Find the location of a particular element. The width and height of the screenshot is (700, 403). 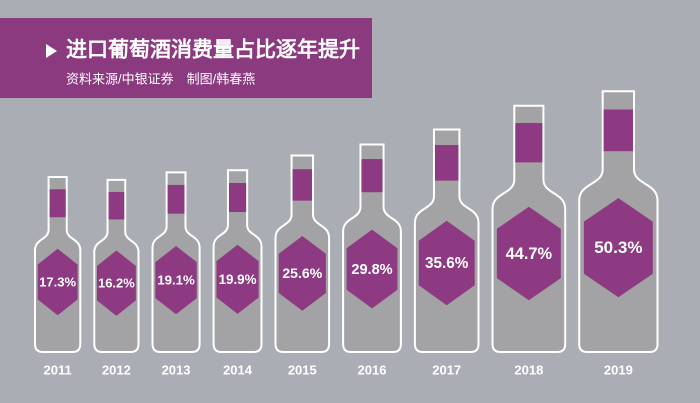

x-tick-label: 2014 is located at coordinates (238, 369).